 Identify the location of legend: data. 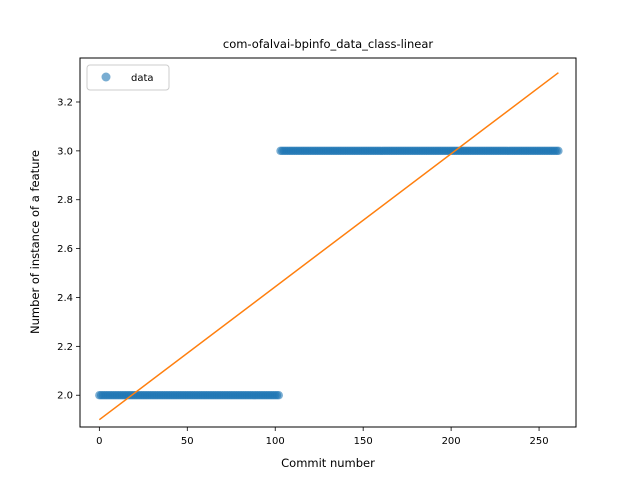
(128, 77).